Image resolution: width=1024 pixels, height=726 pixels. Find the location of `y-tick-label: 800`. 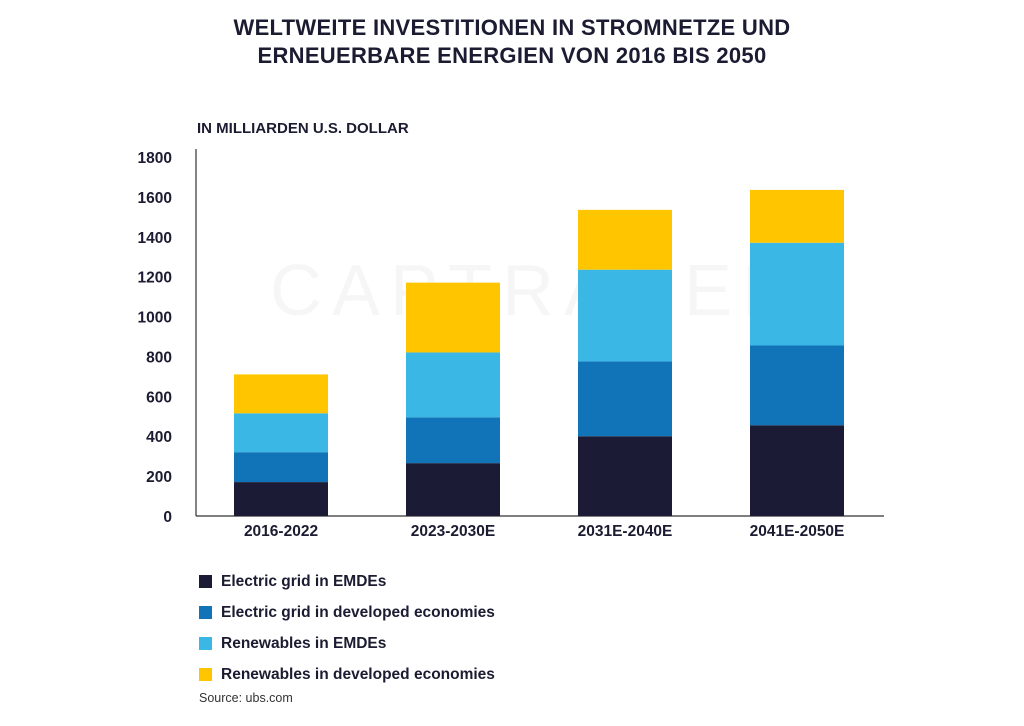

y-tick-label: 800 is located at coordinates (159, 357).